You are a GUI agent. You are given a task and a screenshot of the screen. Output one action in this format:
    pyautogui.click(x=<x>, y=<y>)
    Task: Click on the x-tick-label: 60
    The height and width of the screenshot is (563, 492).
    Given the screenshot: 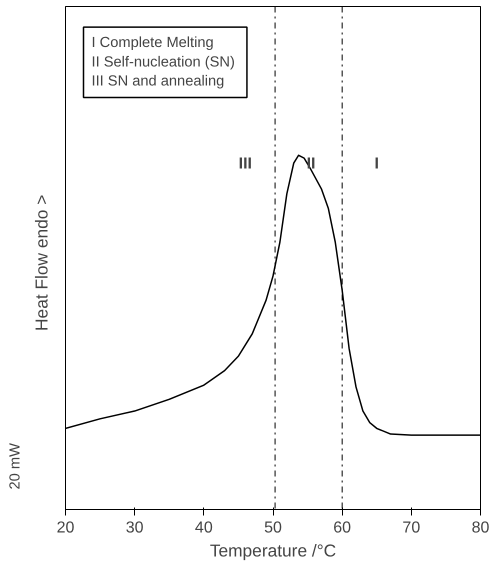 What is the action you would take?
    pyautogui.click(x=342, y=528)
    